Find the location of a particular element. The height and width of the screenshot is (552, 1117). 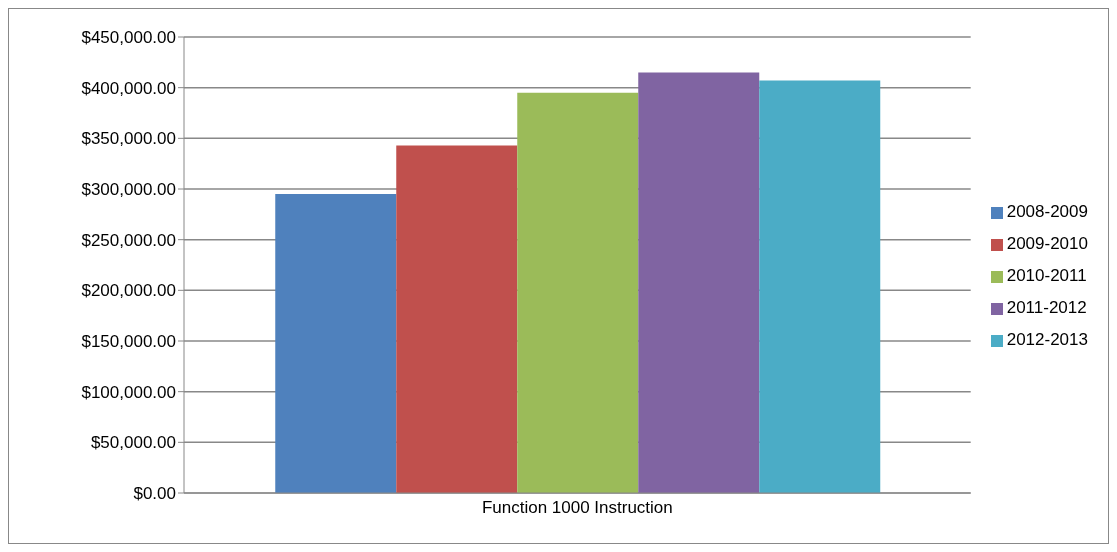

legend-label: 2011-2012 is located at coordinates (1046, 307).